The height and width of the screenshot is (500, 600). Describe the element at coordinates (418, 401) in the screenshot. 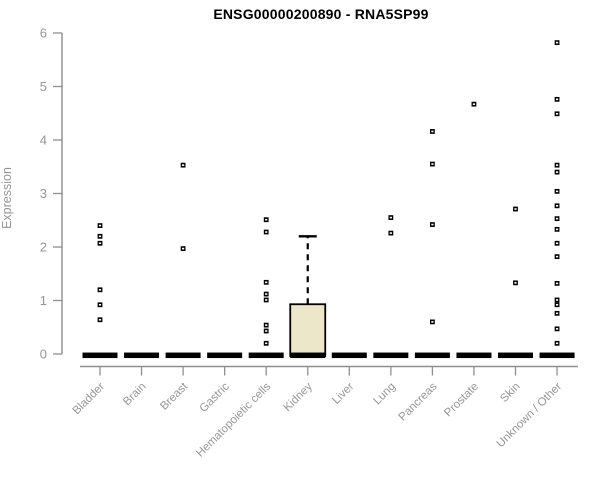

I see `x-tick-label: Pancreas` at that location.